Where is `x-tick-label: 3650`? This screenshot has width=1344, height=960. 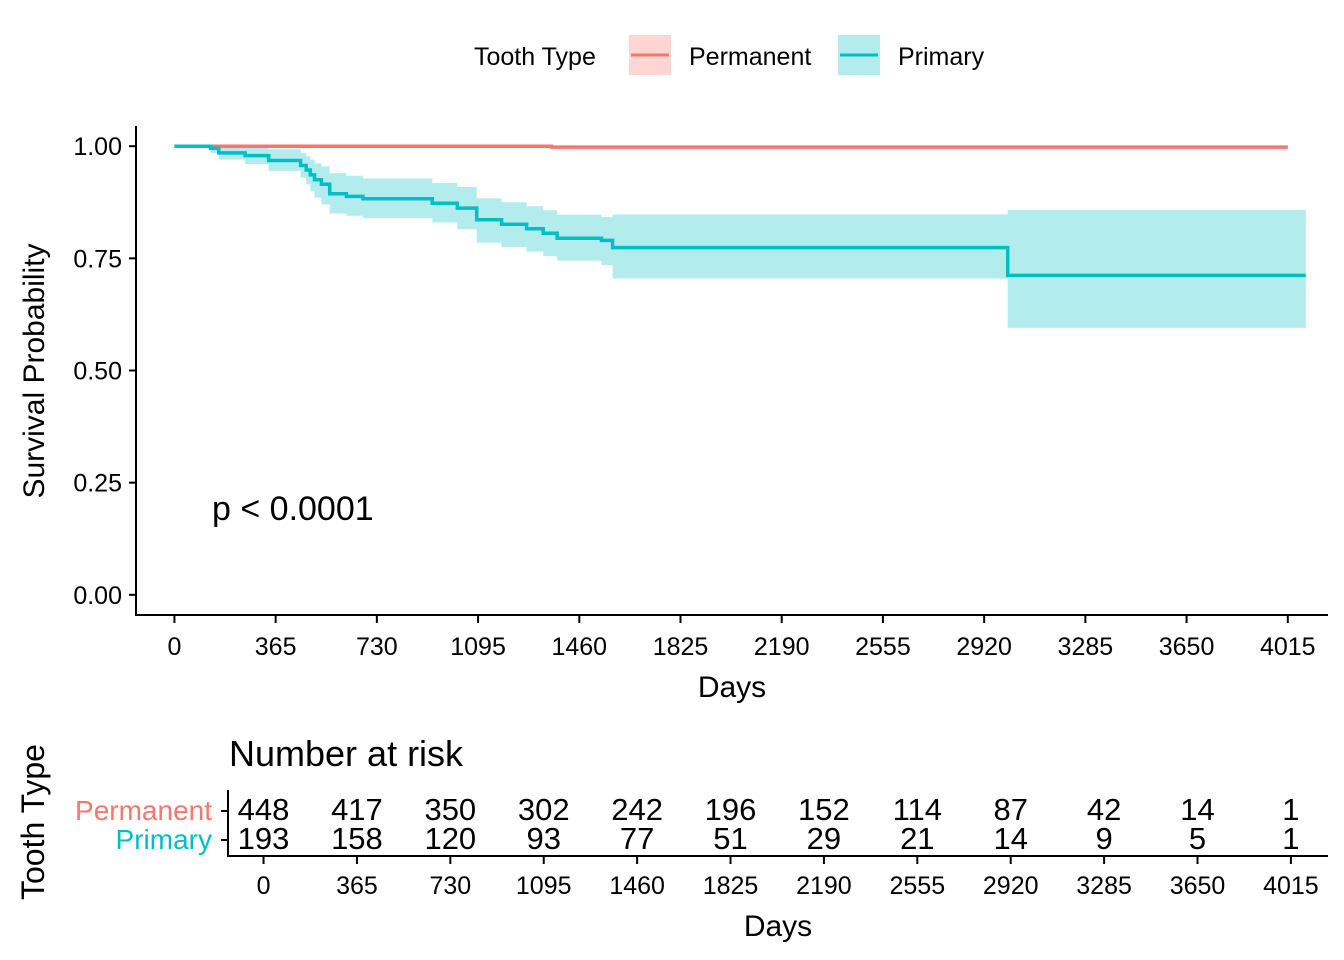 x-tick-label: 3650 is located at coordinates (1187, 647).